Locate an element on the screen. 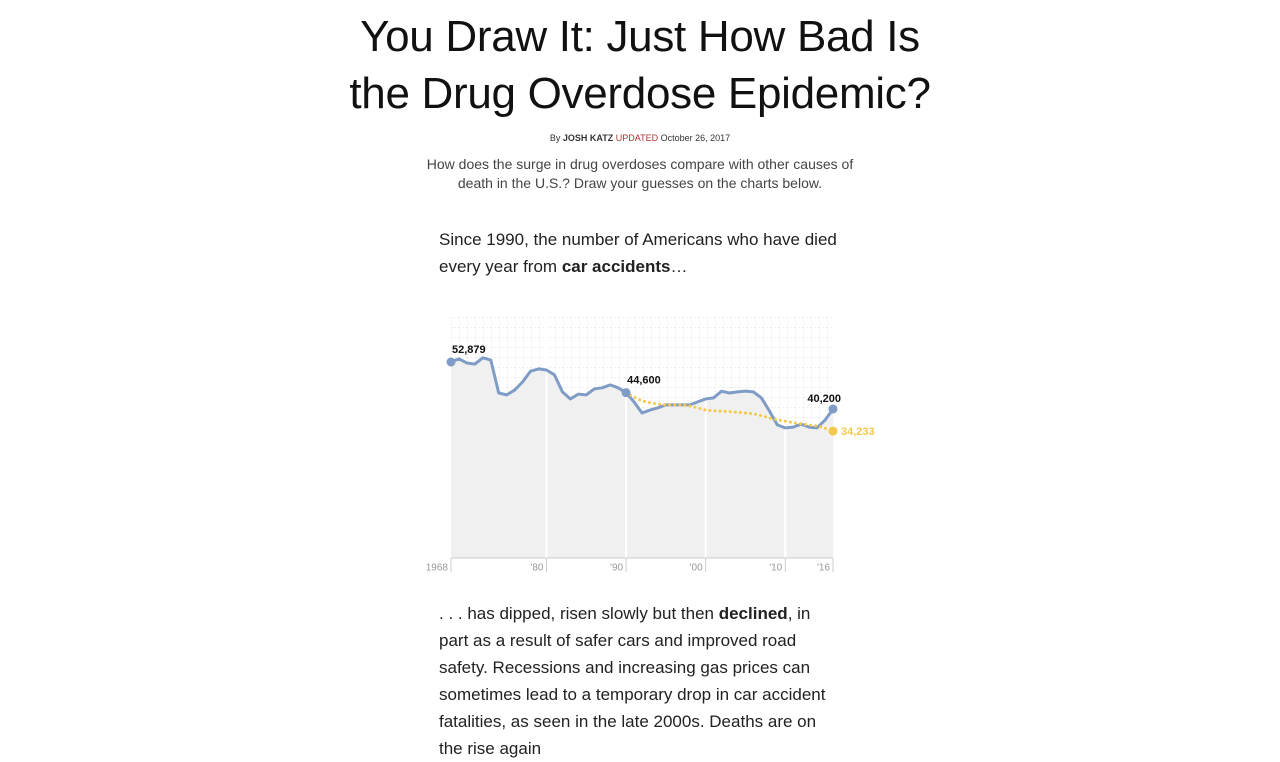 The height and width of the screenshot is (762, 1280). x-tick-label: '00 is located at coordinates (696, 568).